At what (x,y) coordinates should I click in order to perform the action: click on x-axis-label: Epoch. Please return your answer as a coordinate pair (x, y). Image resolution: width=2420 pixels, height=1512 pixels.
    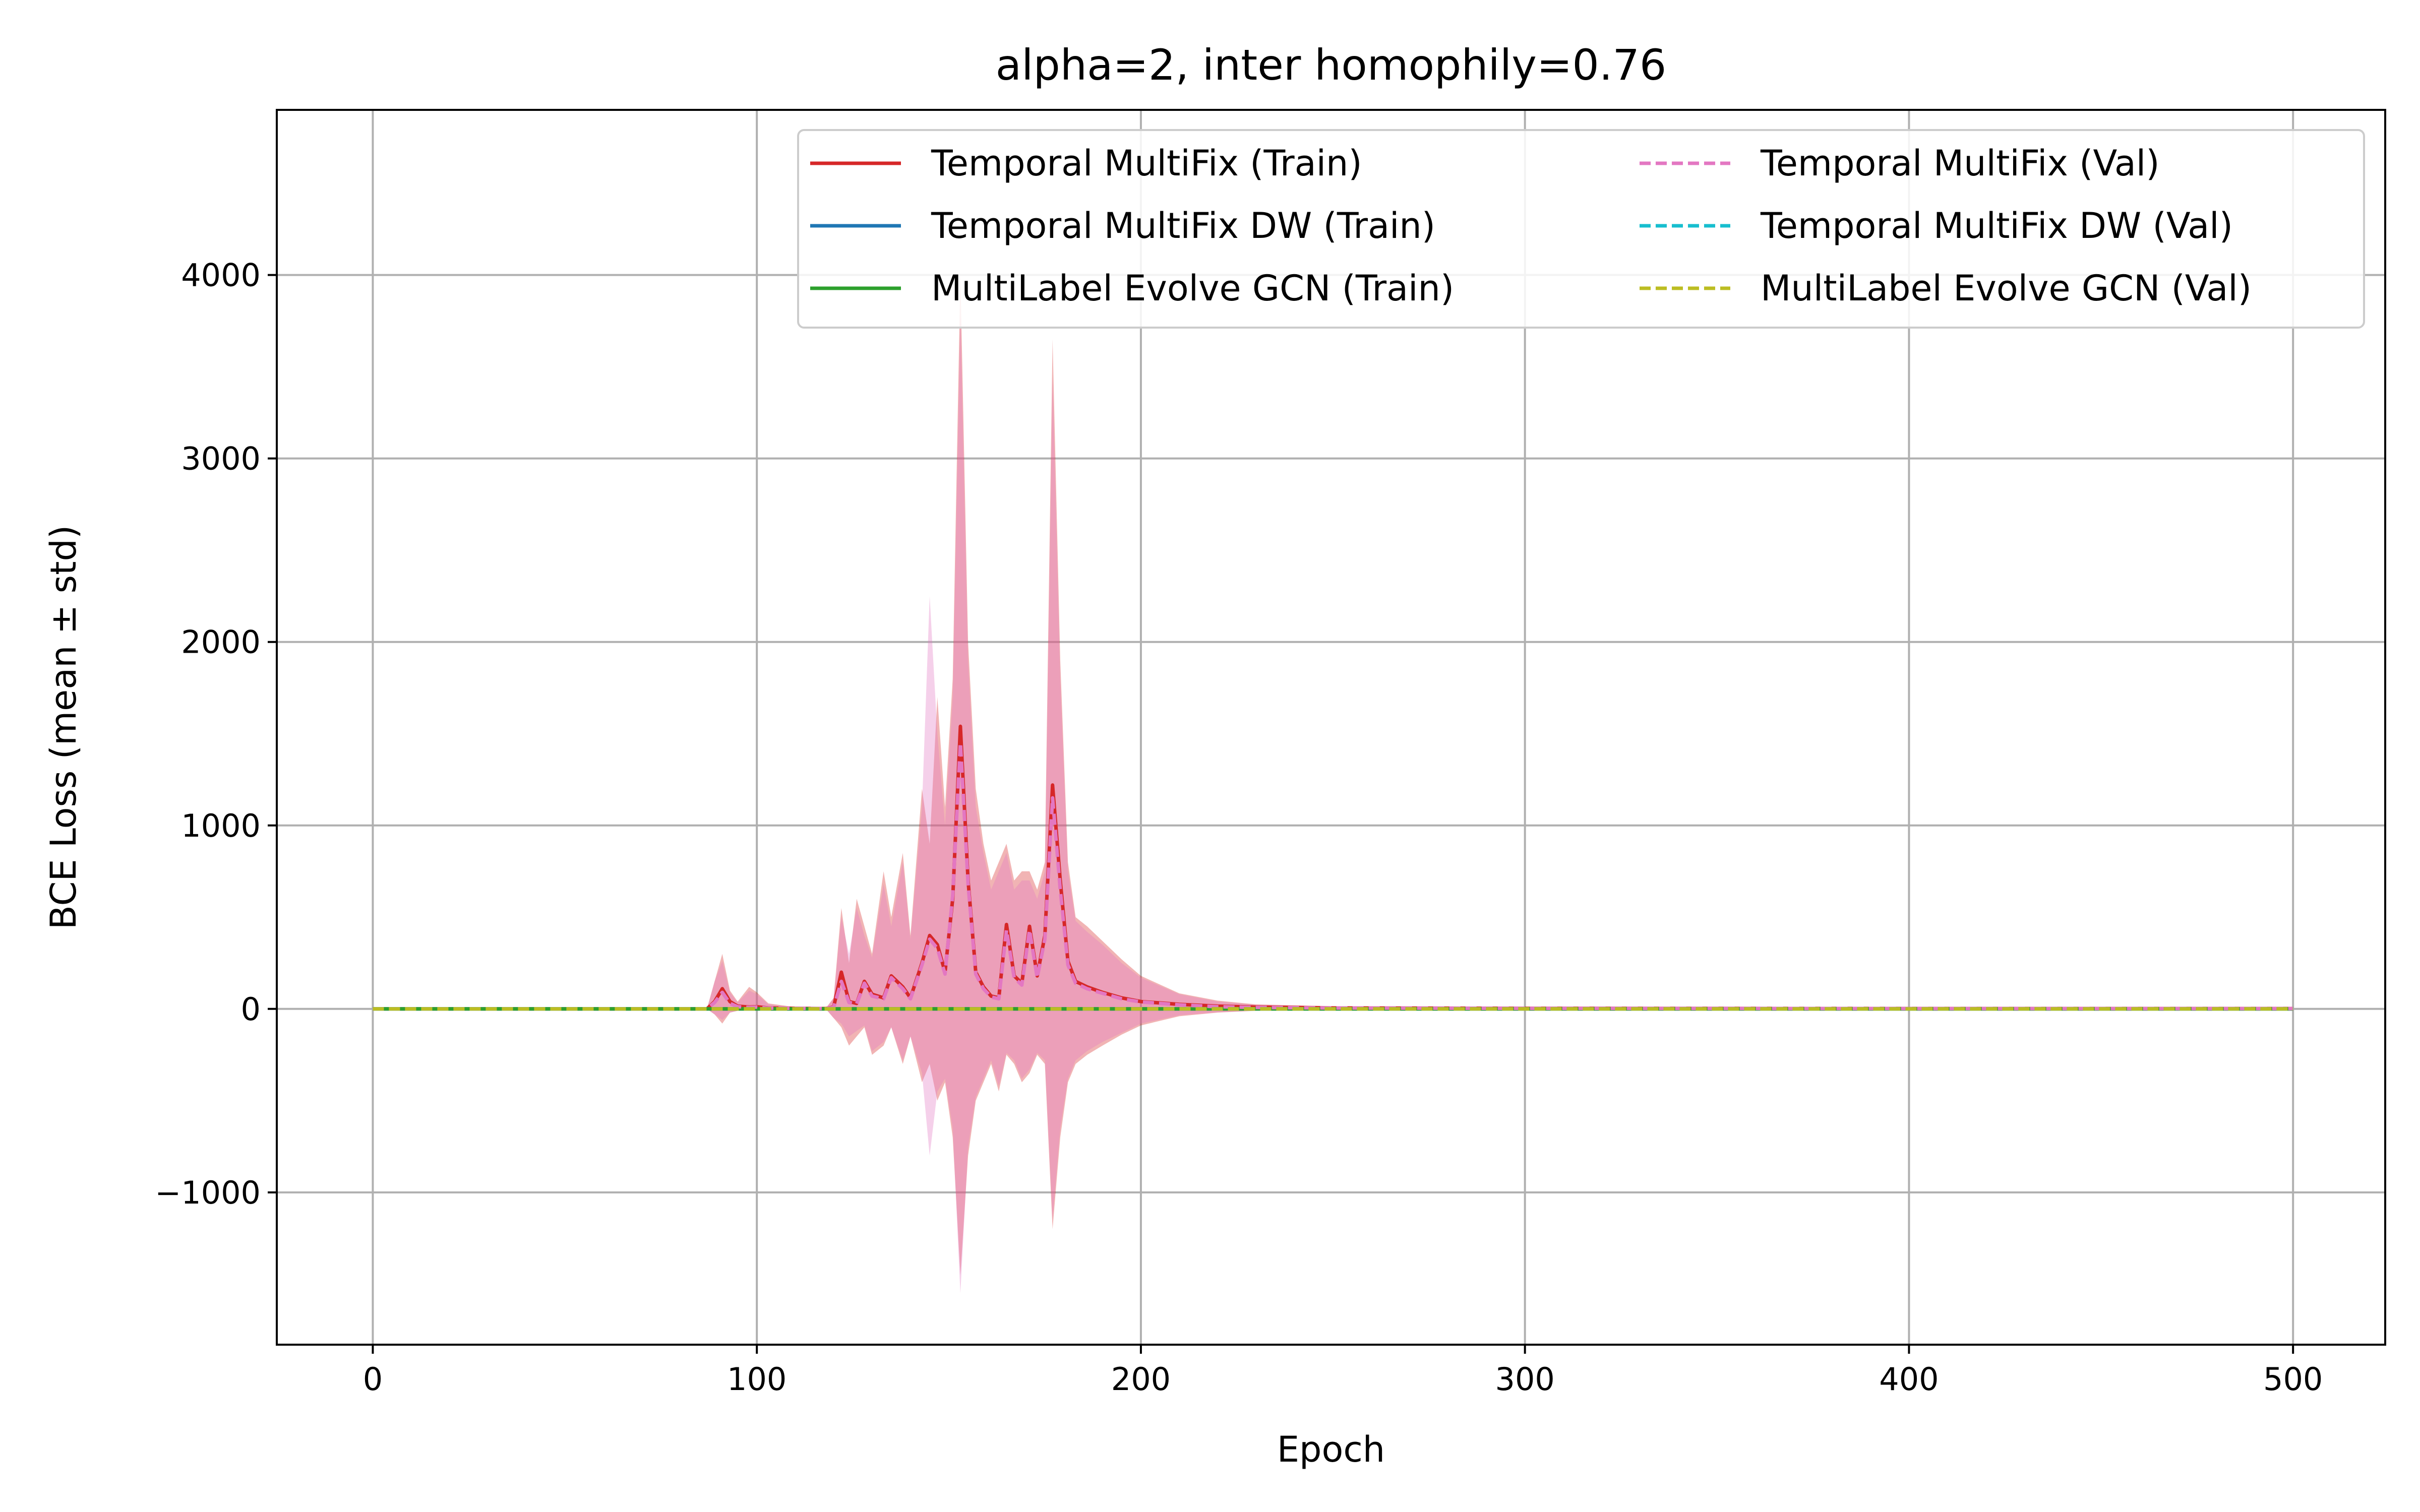
    Looking at the image, I should click on (1331, 1449).